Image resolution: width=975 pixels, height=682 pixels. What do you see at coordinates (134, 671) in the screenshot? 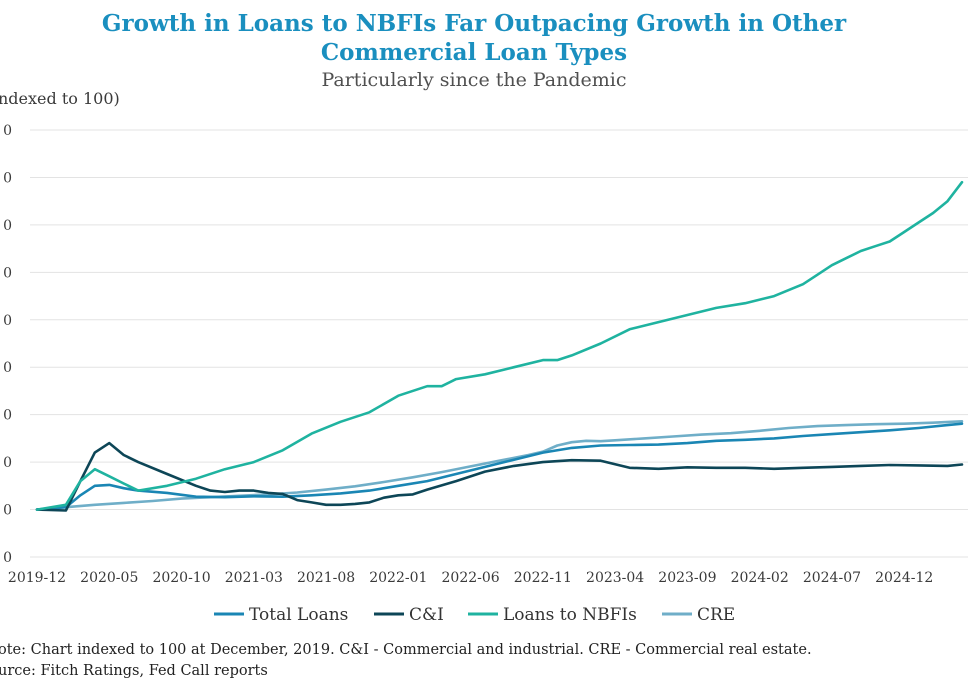
I see `chart-source: urce: Fitch Ratings, Fed Call reports` at bounding box center [134, 671].